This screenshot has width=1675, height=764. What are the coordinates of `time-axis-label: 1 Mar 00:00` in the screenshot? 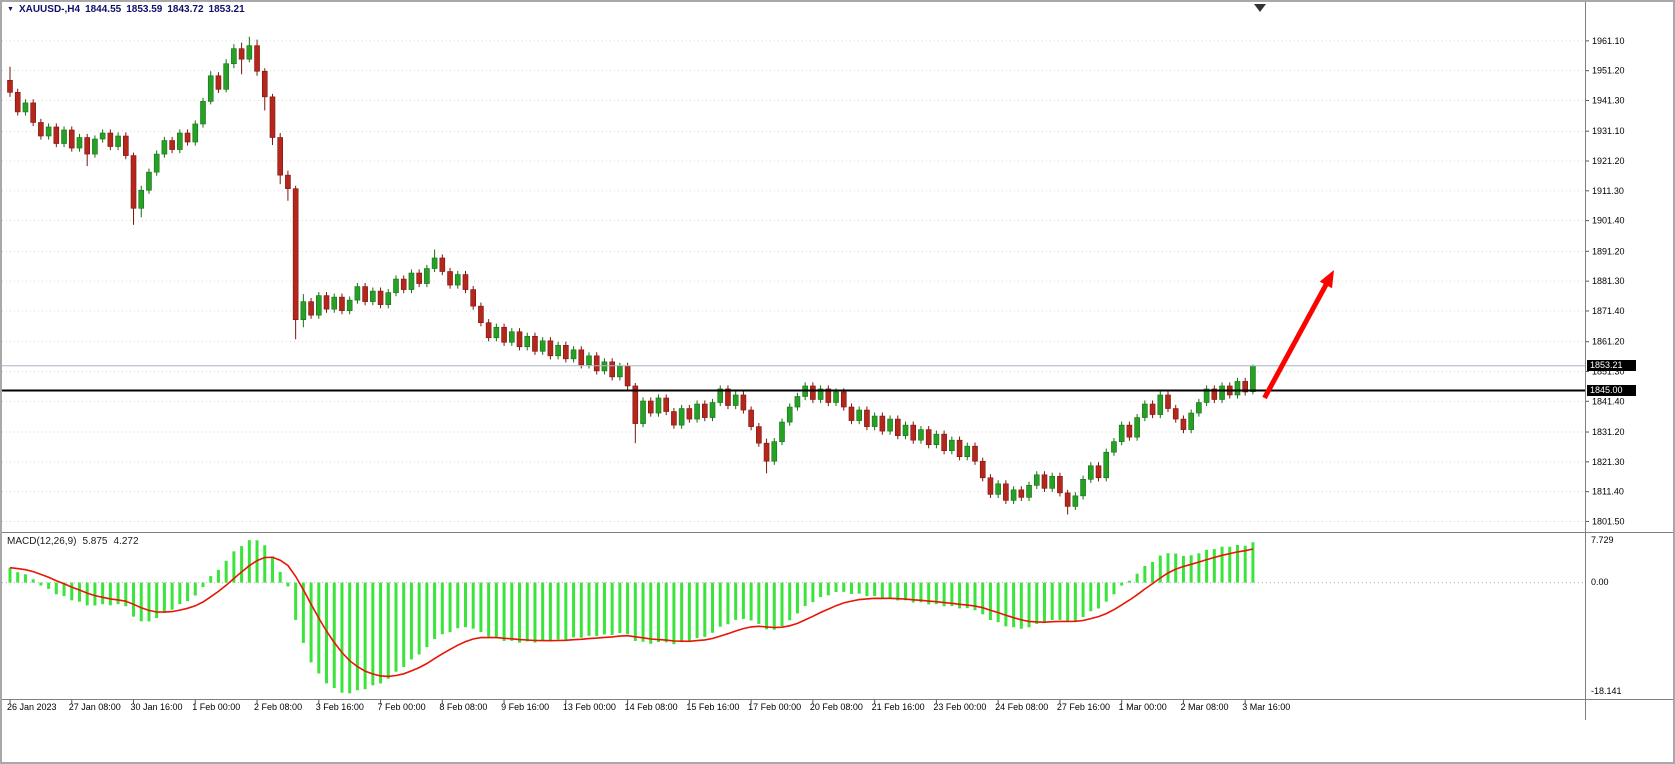 It's located at (1143, 707).